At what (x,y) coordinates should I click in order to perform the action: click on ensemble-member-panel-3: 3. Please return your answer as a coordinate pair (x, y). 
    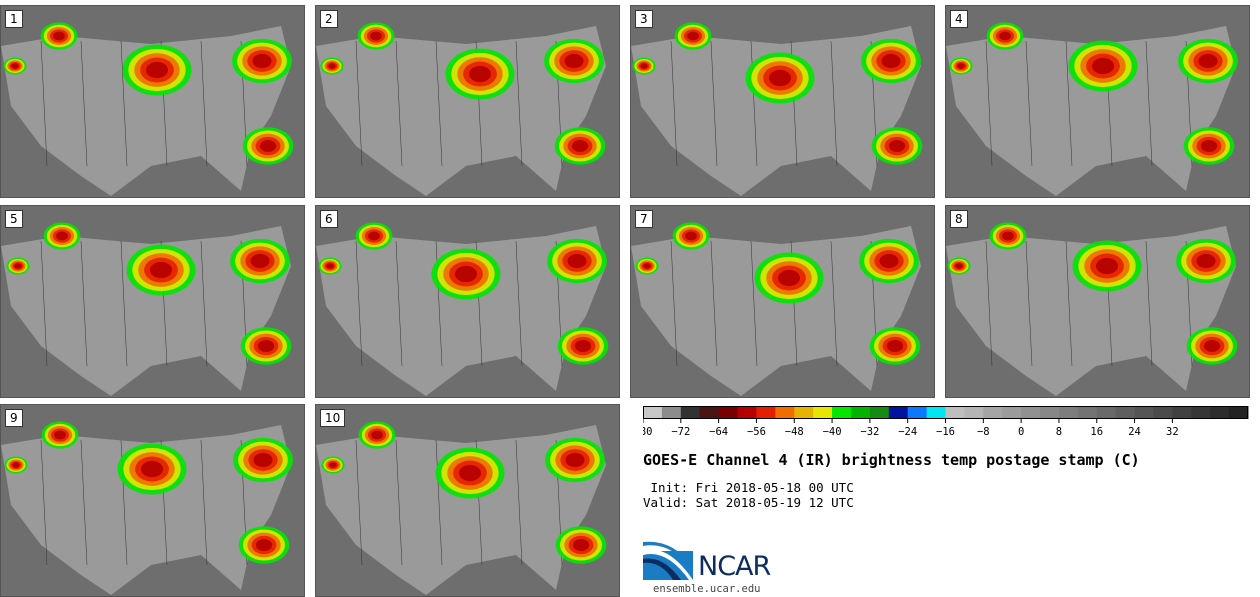
    Looking at the image, I should click on (782, 101).